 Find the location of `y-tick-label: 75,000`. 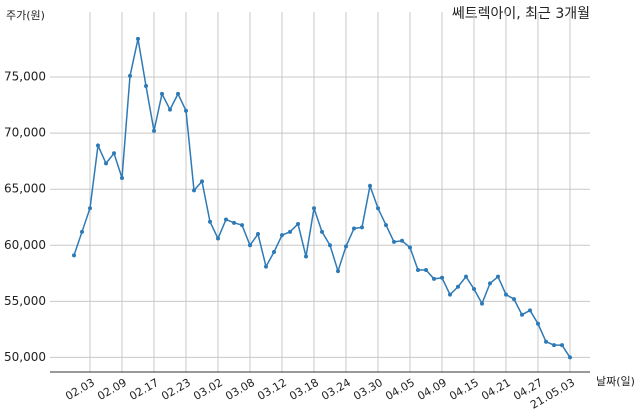

y-tick-label: 75,000 is located at coordinates (25, 77).